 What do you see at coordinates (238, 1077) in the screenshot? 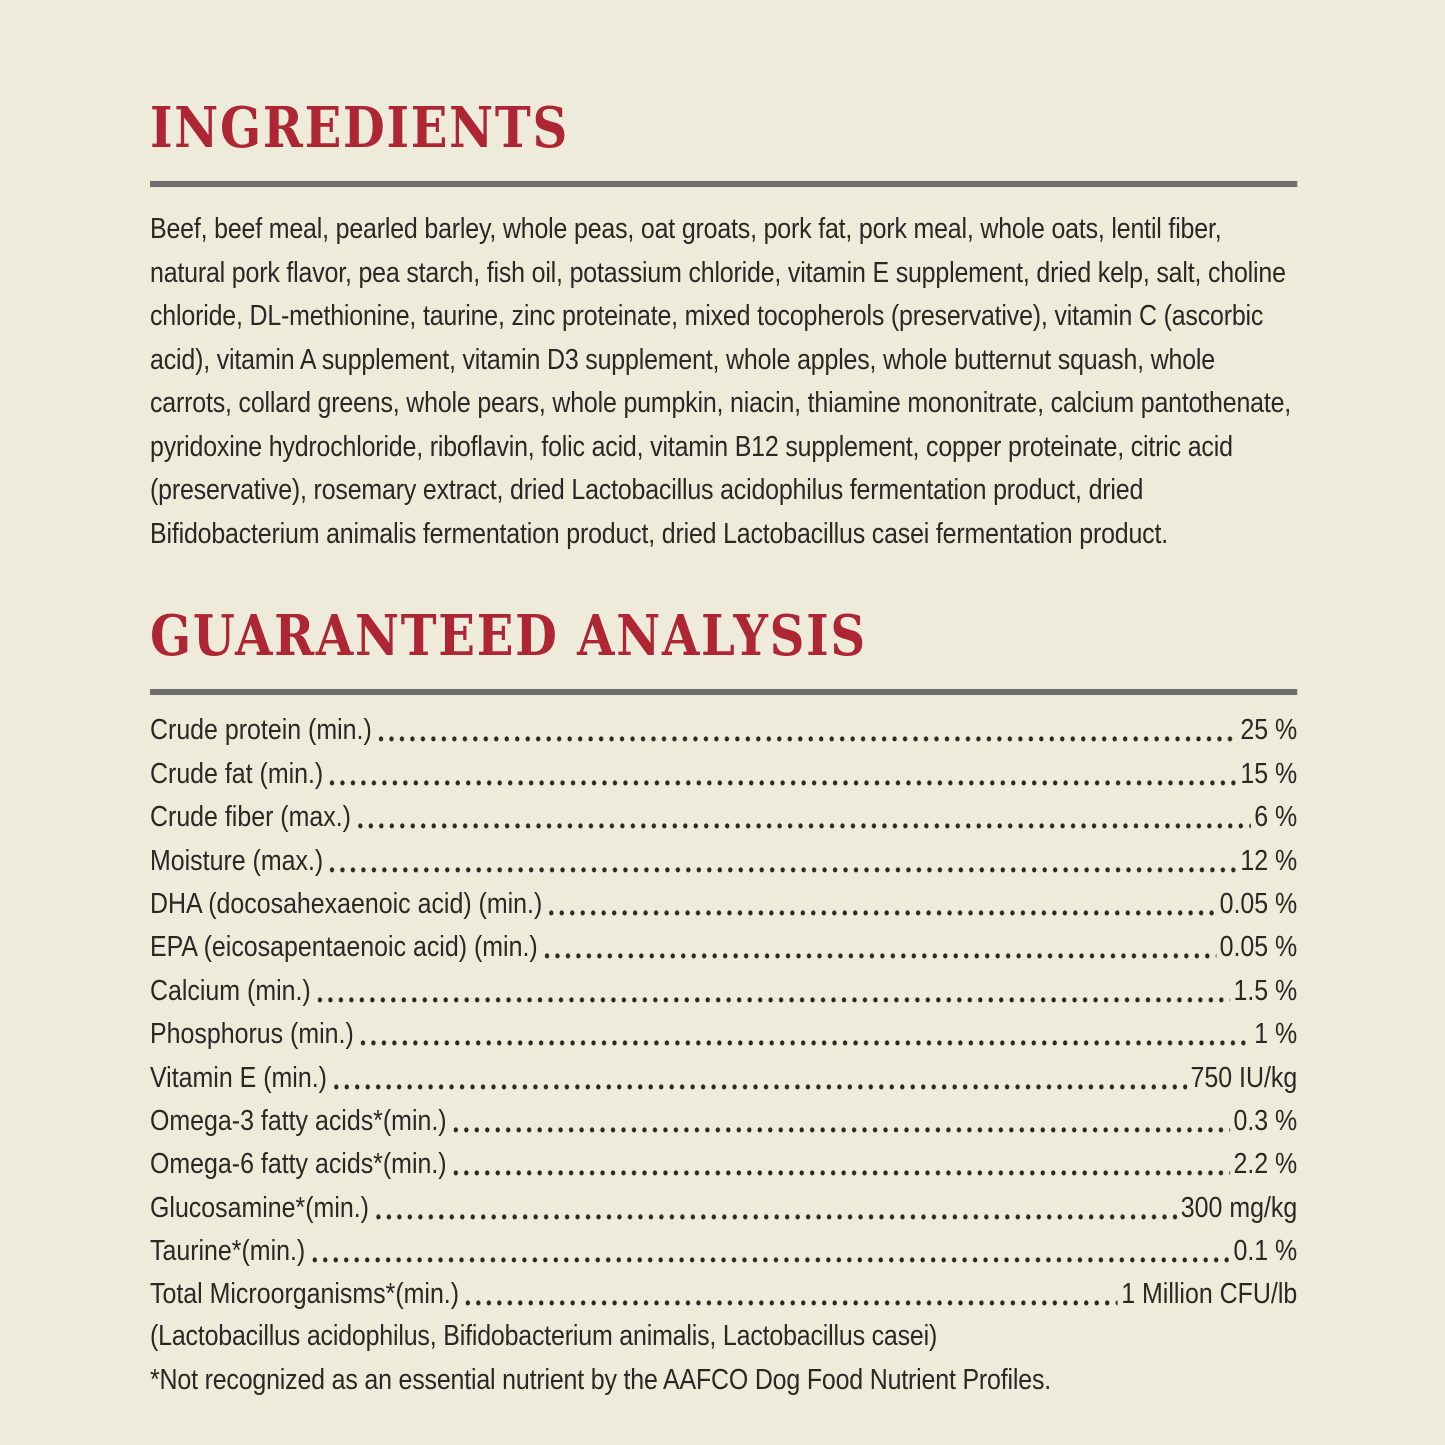
I see `analysis-row-label: Vitamin E (min.)` at bounding box center [238, 1077].